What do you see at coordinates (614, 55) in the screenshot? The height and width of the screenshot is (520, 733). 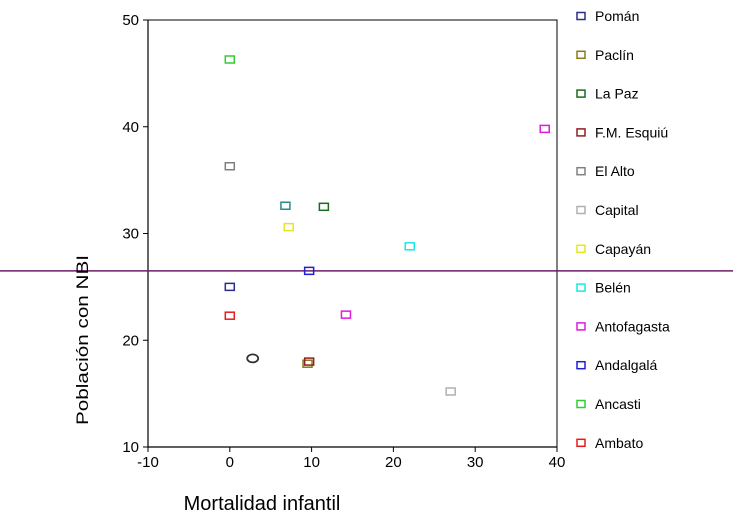 I see `legend-label: Paclín` at bounding box center [614, 55].